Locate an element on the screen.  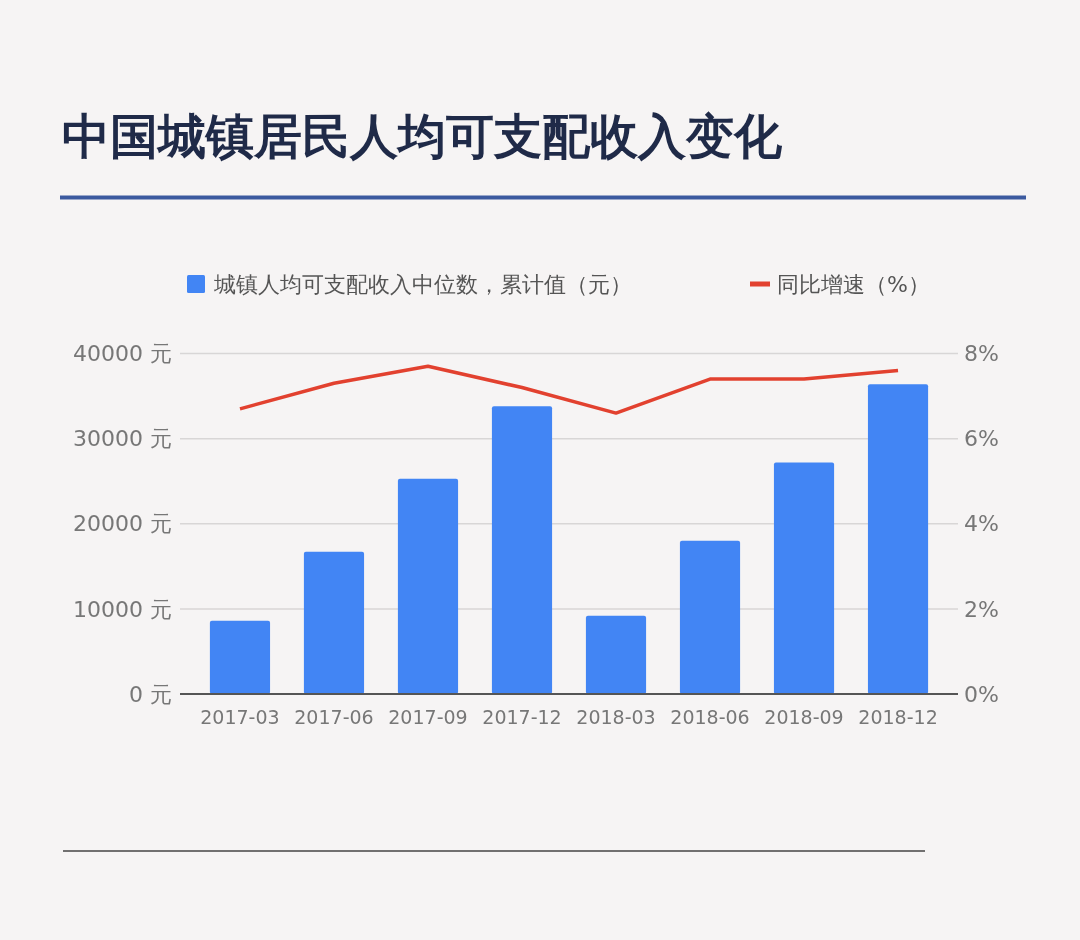
x-tick-label: 2017-09 is located at coordinates (428, 717).